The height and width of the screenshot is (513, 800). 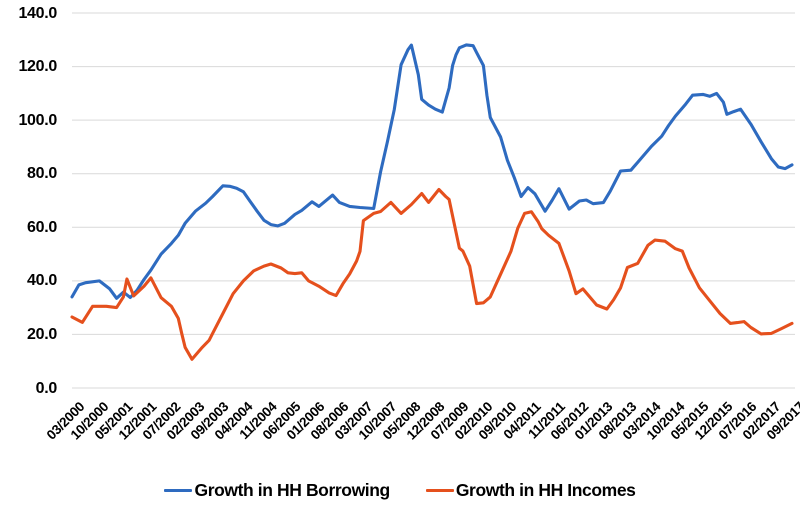 What do you see at coordinates (545, 489) in the screenshot?
I see `legend-label-incomes: Growth in HH Incomes` at bounding box center [545, 489].